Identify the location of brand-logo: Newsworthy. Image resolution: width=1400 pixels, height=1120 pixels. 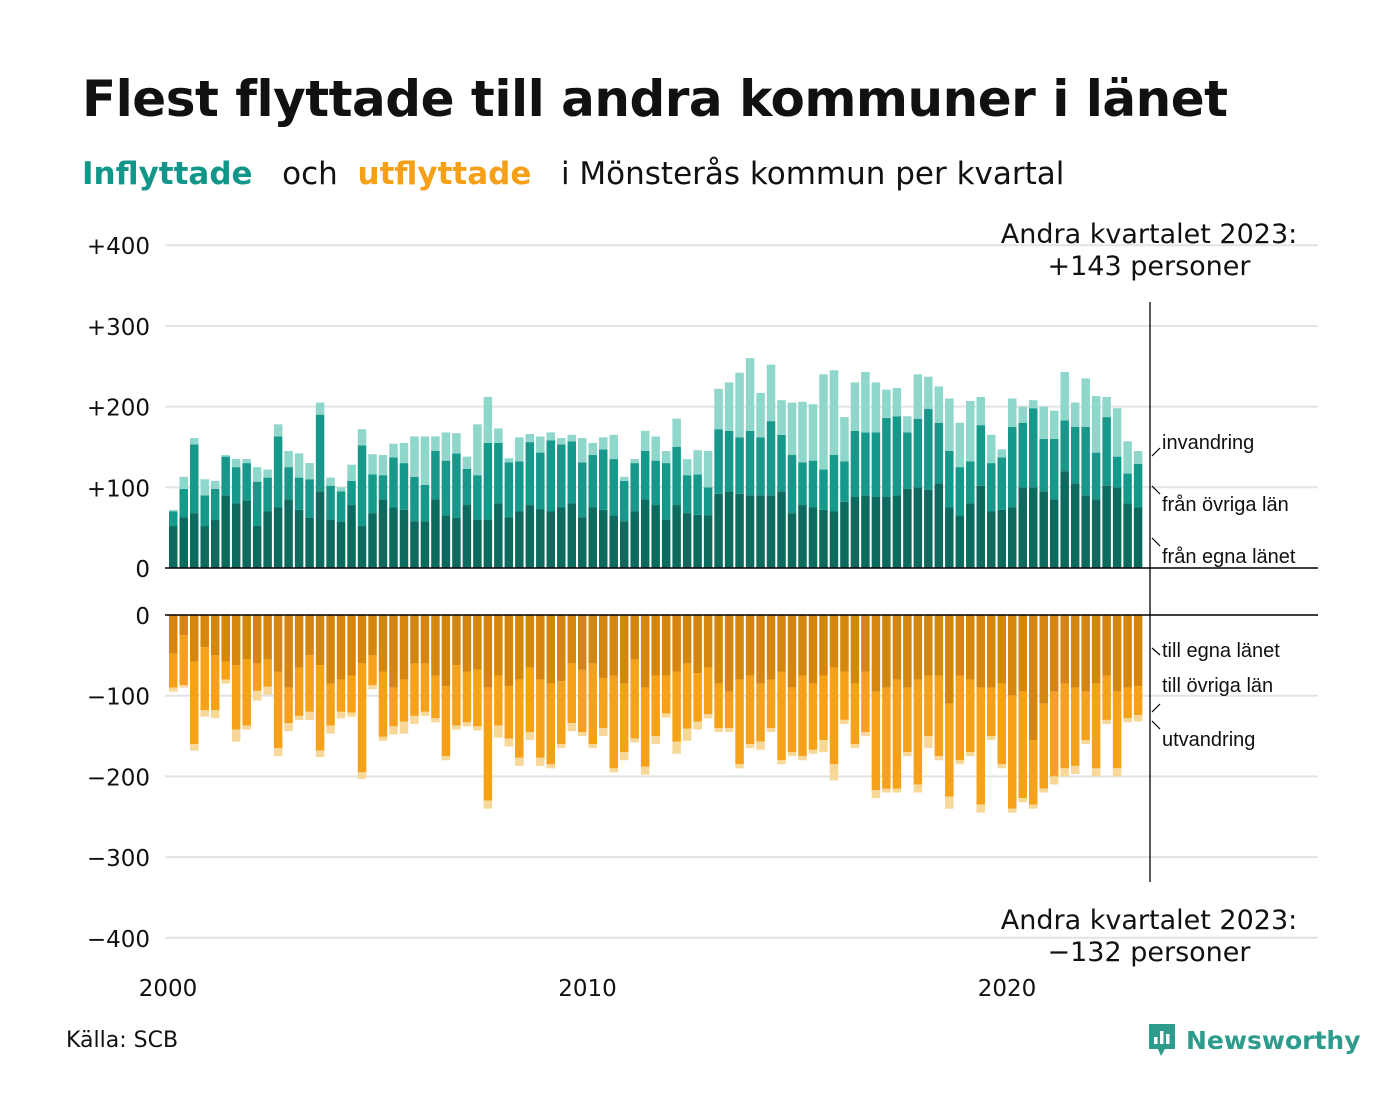
(1253, 1040).